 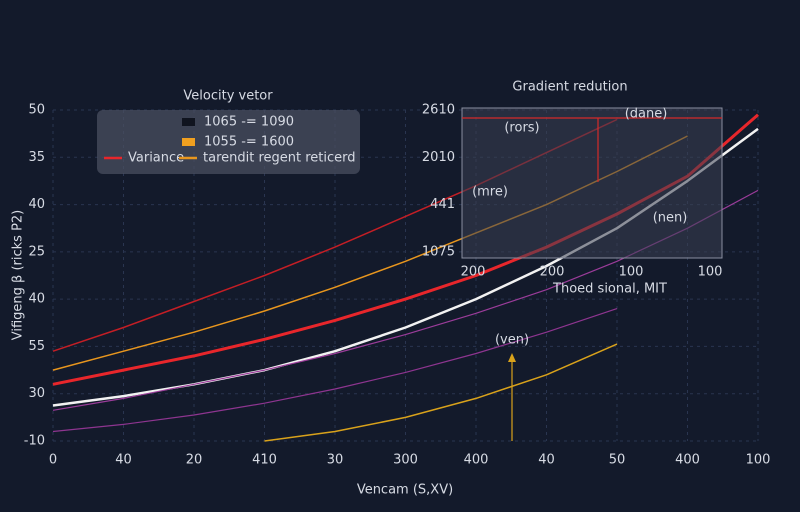 What do you see at coordinates (512, 340) in the screenshot?
I see `annotation: (ven)` at bounding box center [512, 340].